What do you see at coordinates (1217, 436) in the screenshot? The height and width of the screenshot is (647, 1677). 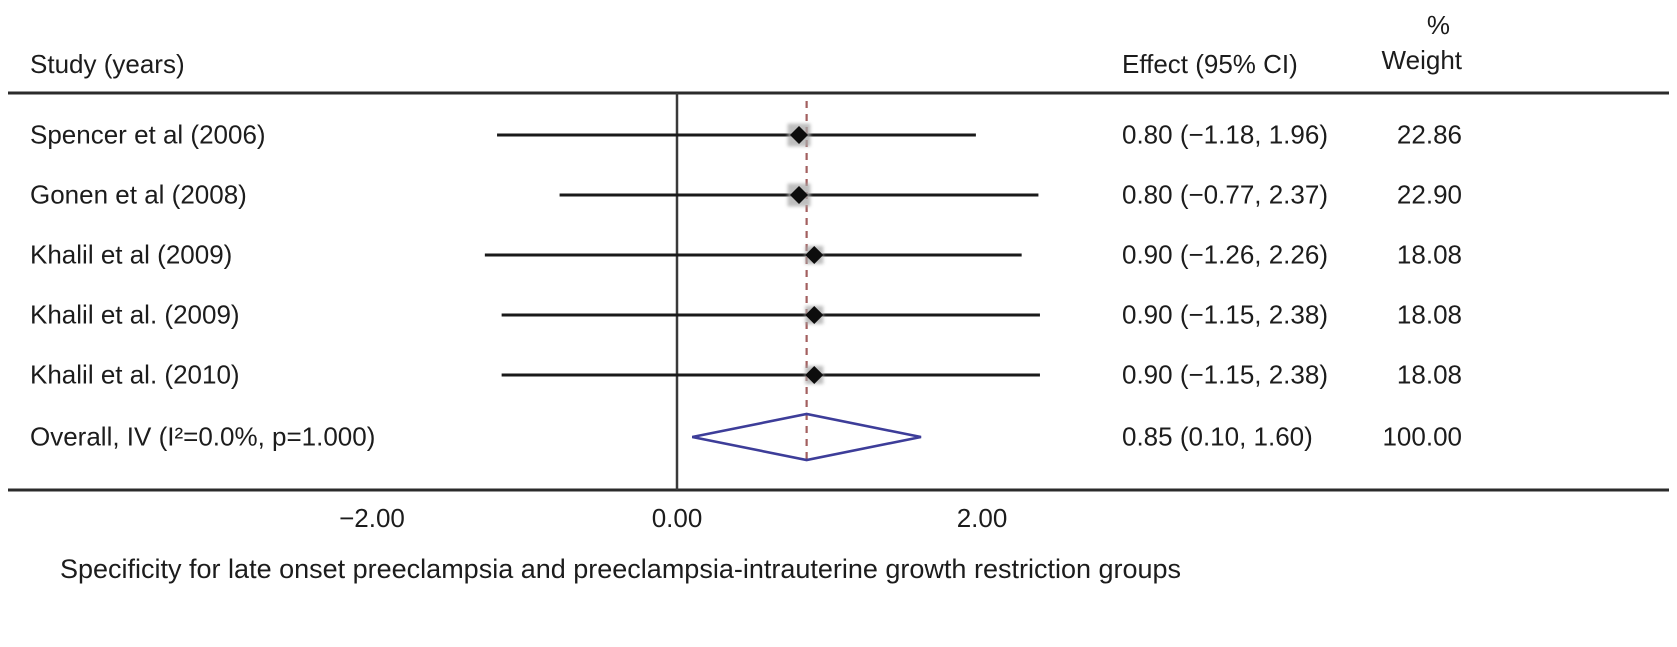 I see `overall-effect-ci-value: 0.85 (0.10, 1.60)` at bounding box center [1217, 436].